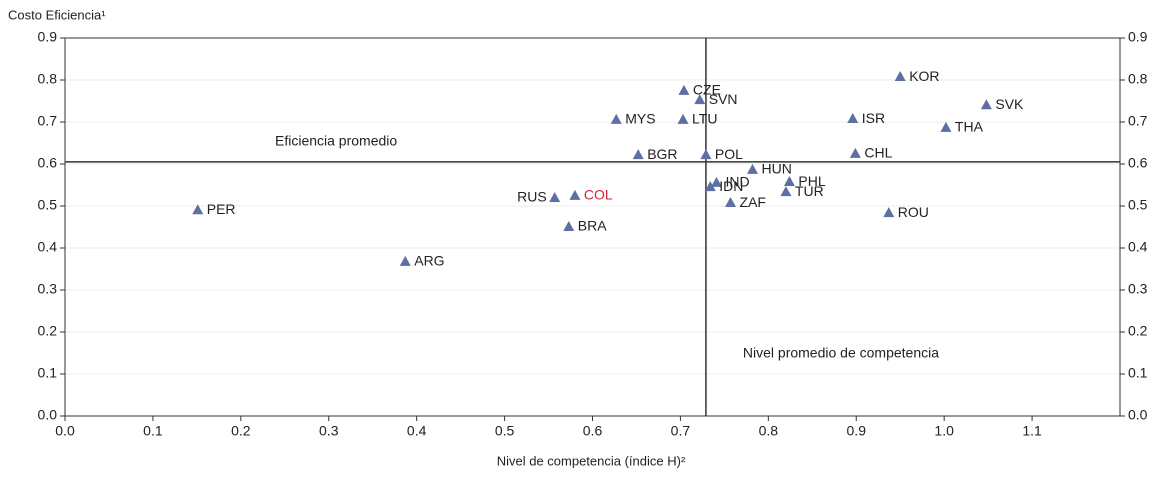 This screenshot has height=478, width=1169. Describe the element at coordinates (731, 186) in the screenshot. I see `point-label: IDN` at that location.